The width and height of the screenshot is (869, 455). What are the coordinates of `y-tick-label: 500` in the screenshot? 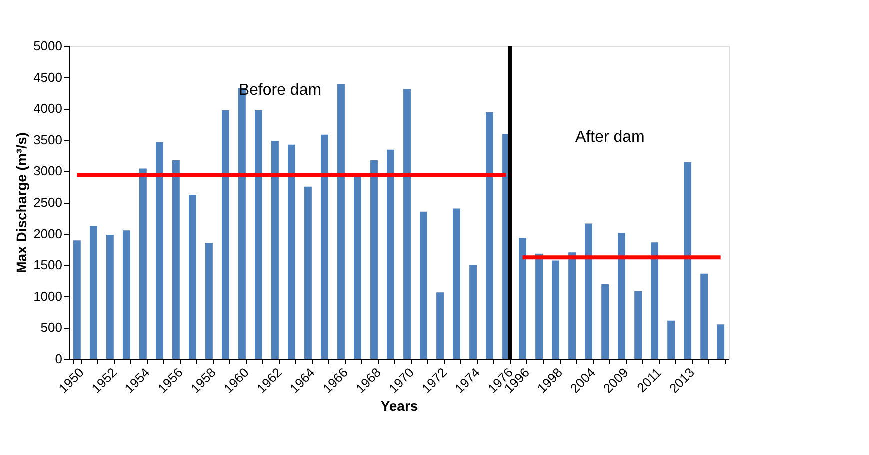 It's located at (51, 328).